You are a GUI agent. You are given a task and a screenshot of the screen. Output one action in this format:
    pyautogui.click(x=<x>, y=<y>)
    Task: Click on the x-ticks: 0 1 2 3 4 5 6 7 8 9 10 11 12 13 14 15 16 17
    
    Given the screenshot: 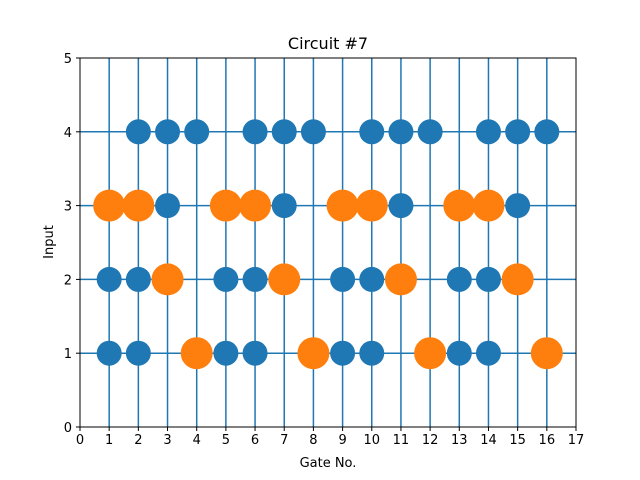 What is the action you would take?
    pyautogui.click(x=330, y=437)
    